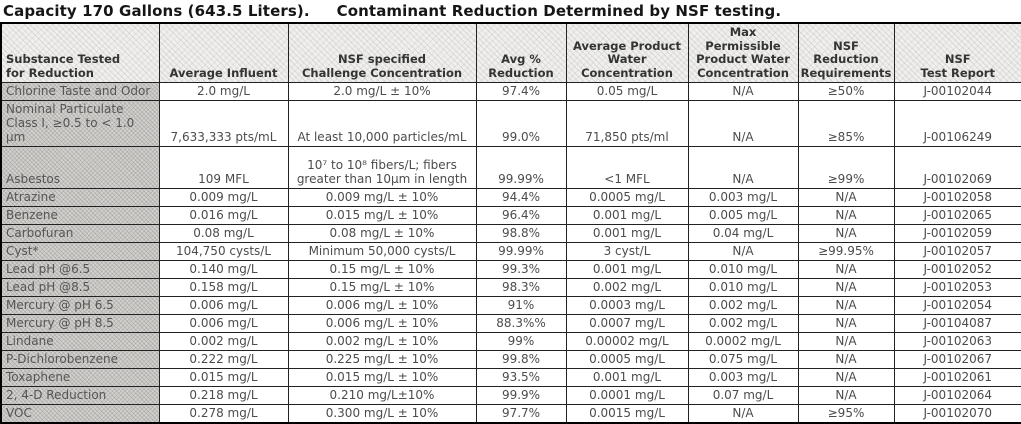  What do you see at coordinates (521, 52) in the screenshot?
I see `column-header: Avg % Reduction` at bounding box center [521, 52].